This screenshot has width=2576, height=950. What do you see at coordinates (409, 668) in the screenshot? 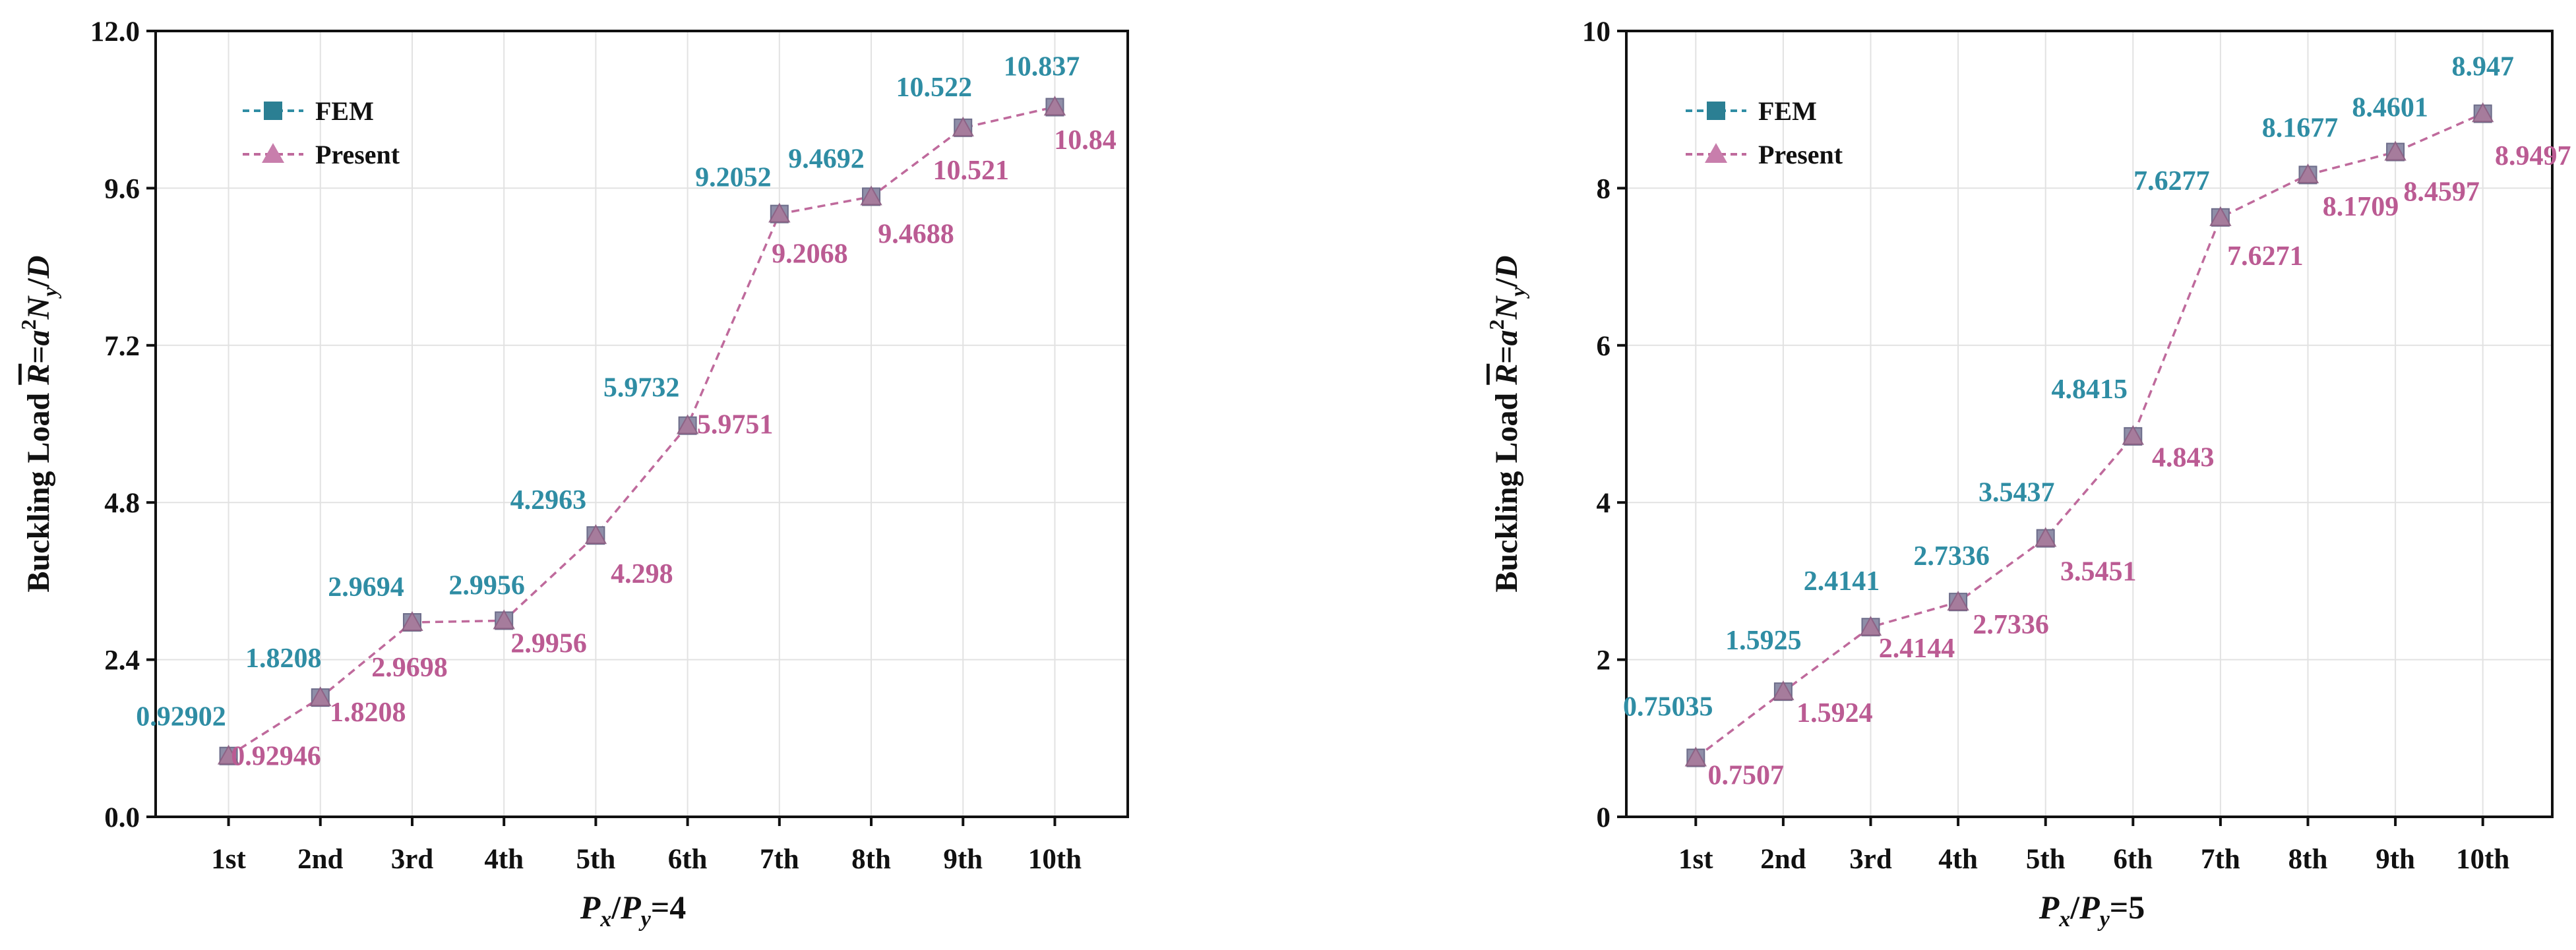
I see `data-label-present: 2.9698` at bounding box center [409, 668].